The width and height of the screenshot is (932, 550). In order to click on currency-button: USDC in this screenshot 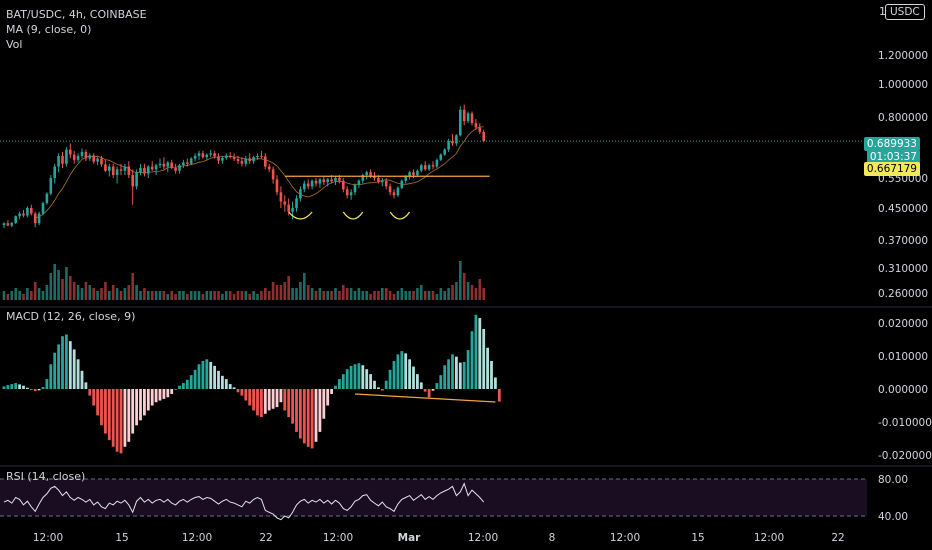, I will do `click(905, 12)`.